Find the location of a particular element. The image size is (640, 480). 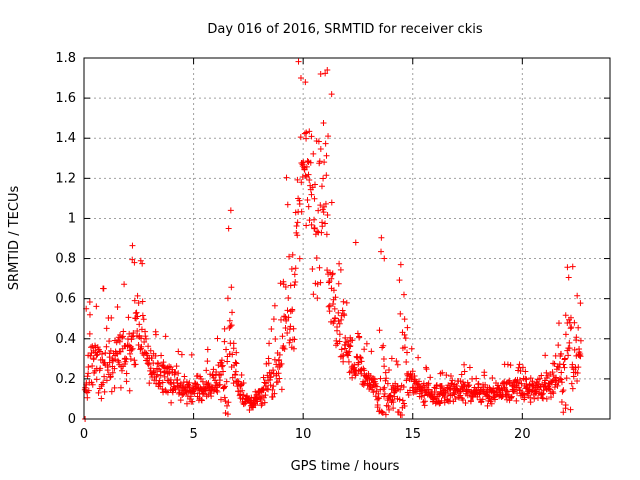

x-tick-label: 5 is located at coordinates (193, 434).